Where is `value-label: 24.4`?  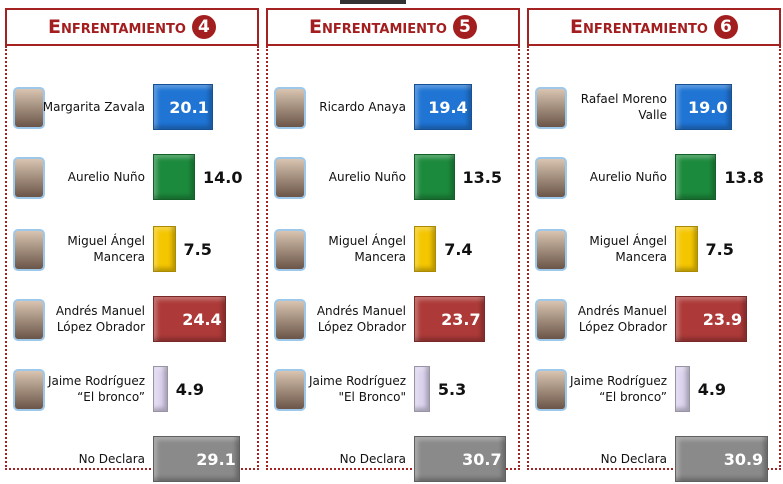
value-label: 24.4 is located at coordinates (202, 319).